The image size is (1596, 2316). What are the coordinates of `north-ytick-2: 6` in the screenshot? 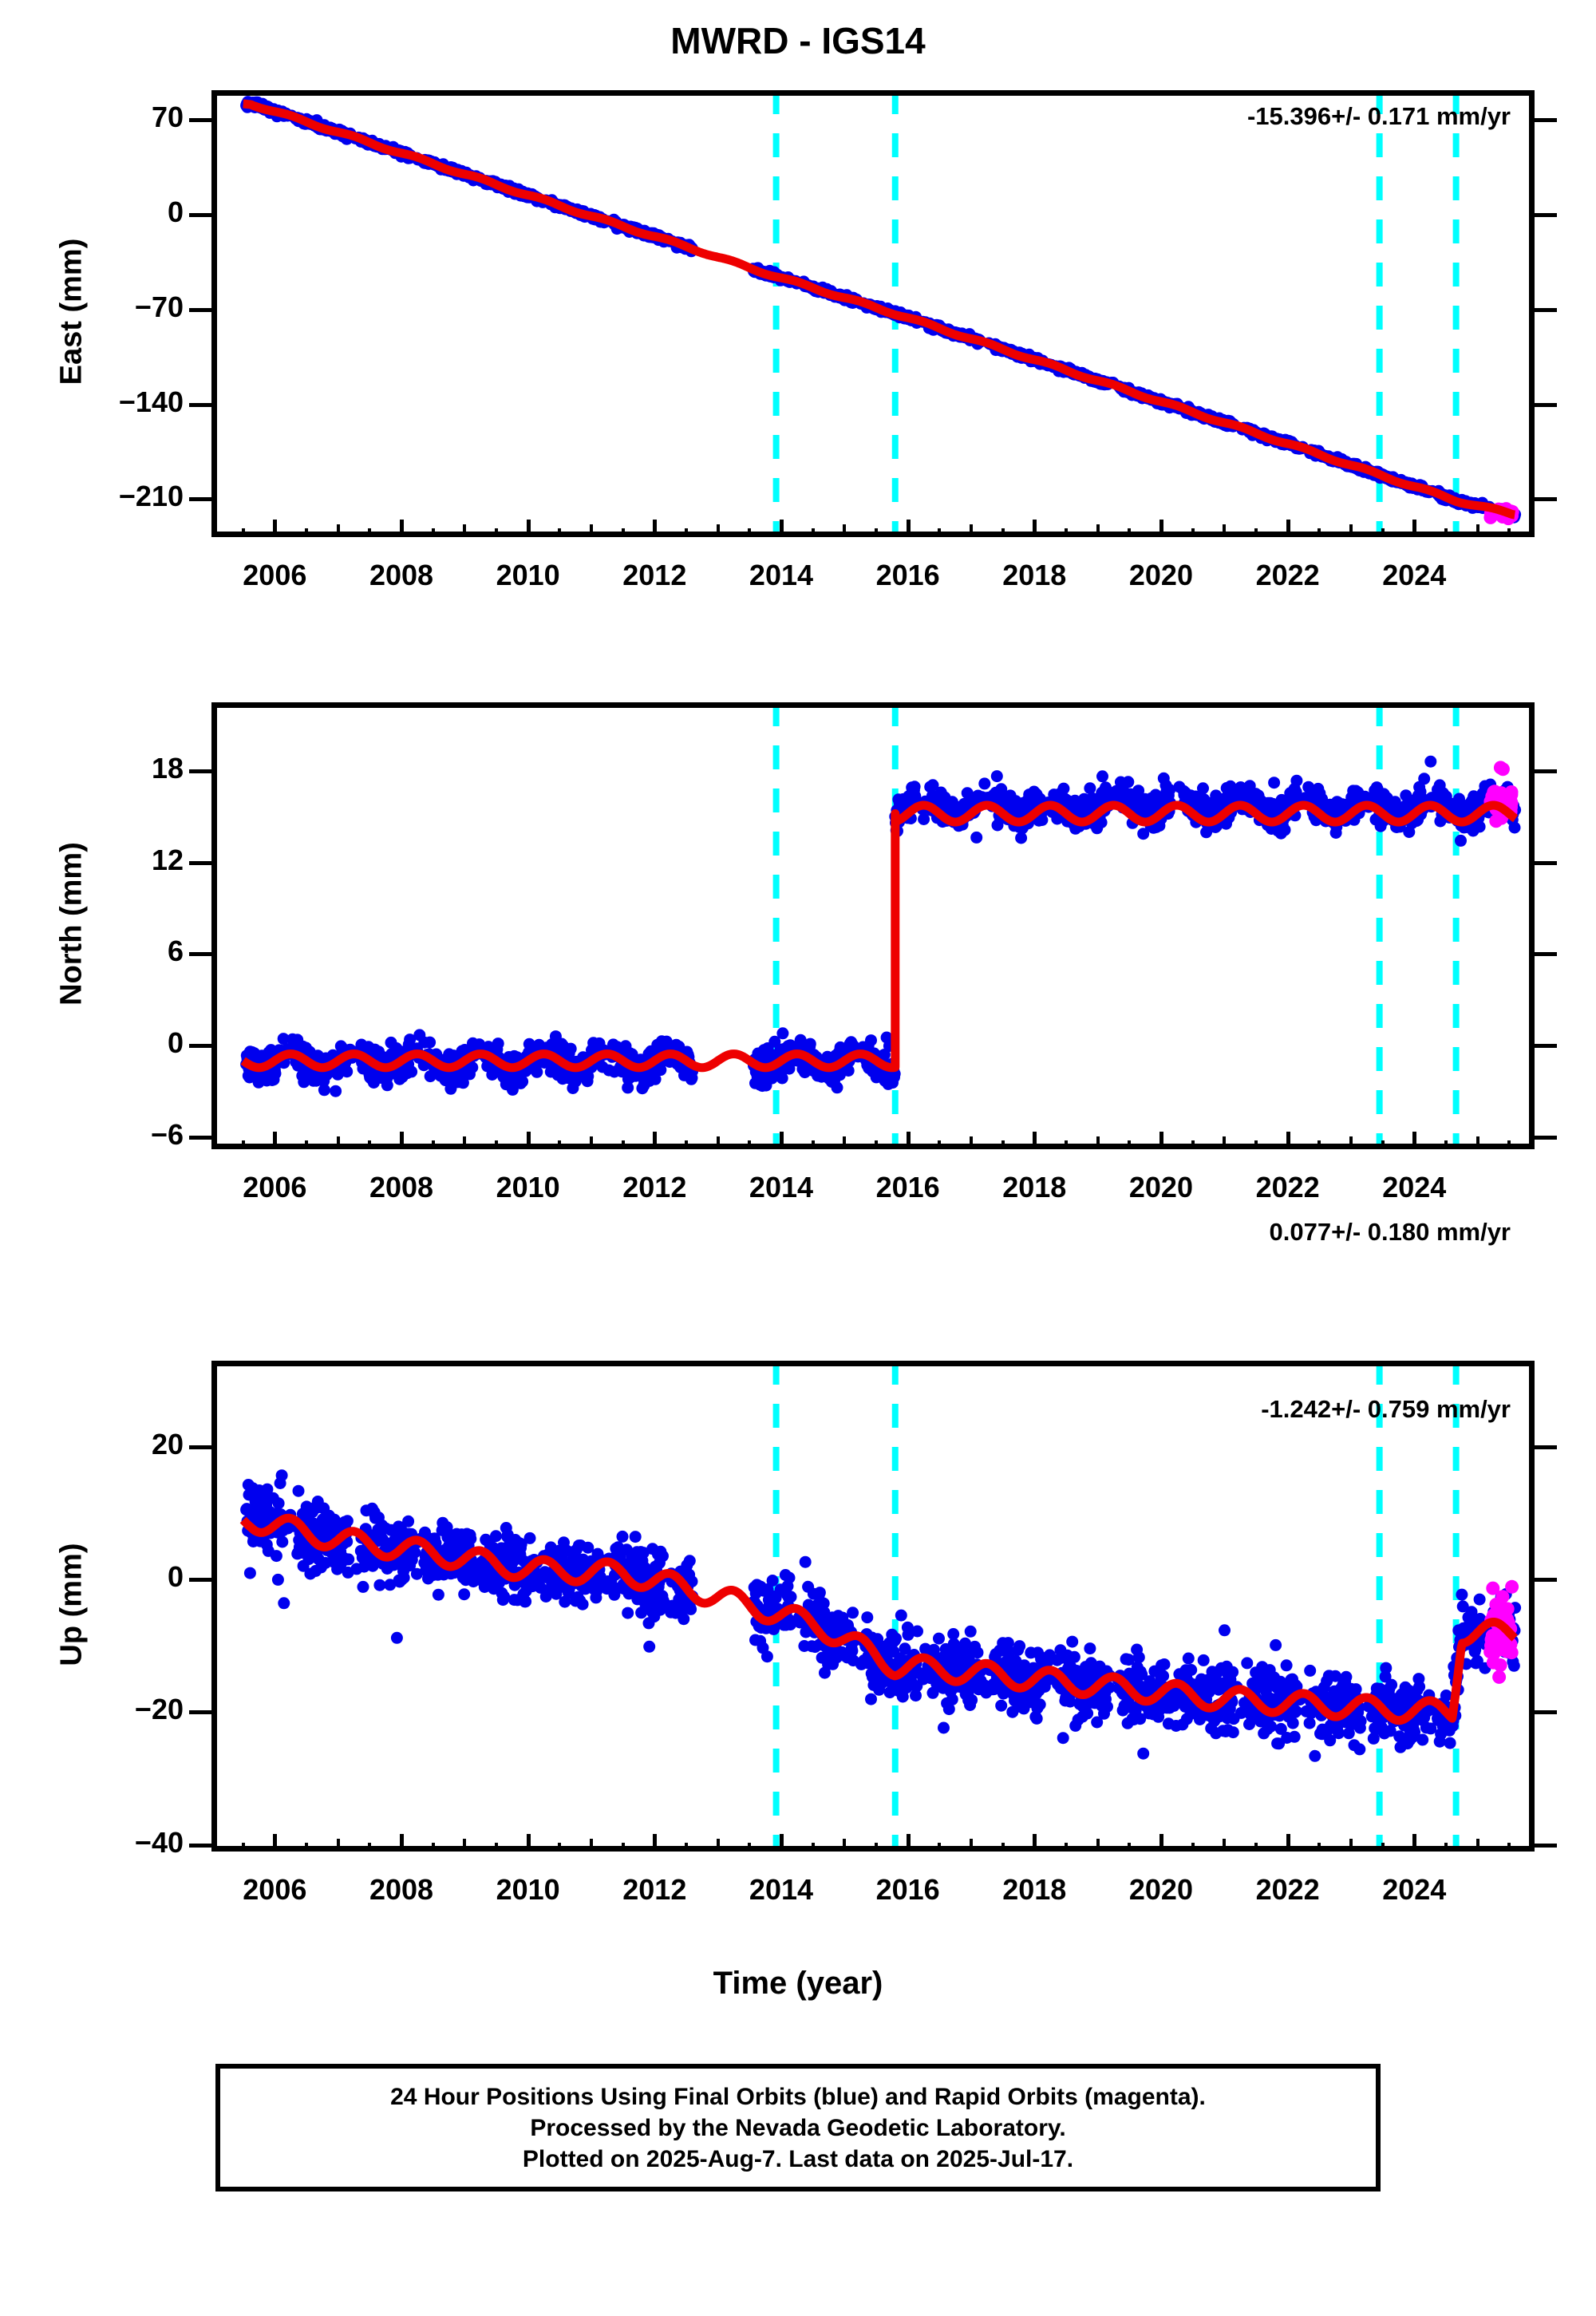 It's located at (175, 952).